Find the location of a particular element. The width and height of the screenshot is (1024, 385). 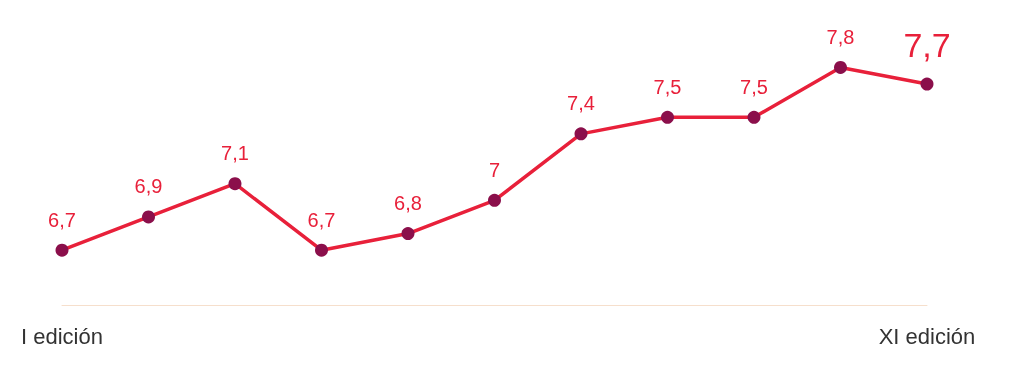

x-tick-label: XI edición is located at coordinates (927, 336).